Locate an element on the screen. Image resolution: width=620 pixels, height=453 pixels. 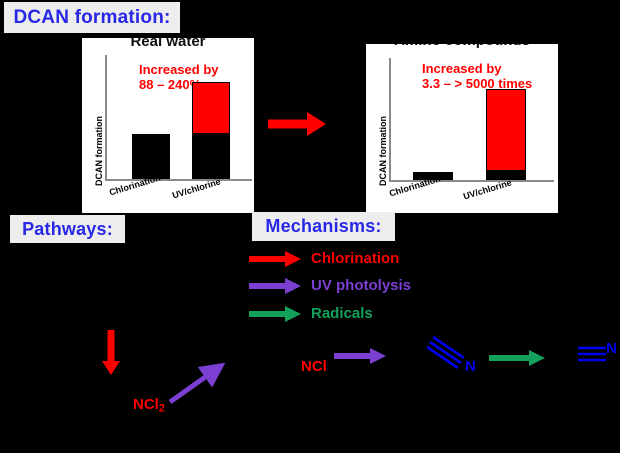
y-axis-label-amino-compounds: DCAN formation is located at coordinates (383, 151).